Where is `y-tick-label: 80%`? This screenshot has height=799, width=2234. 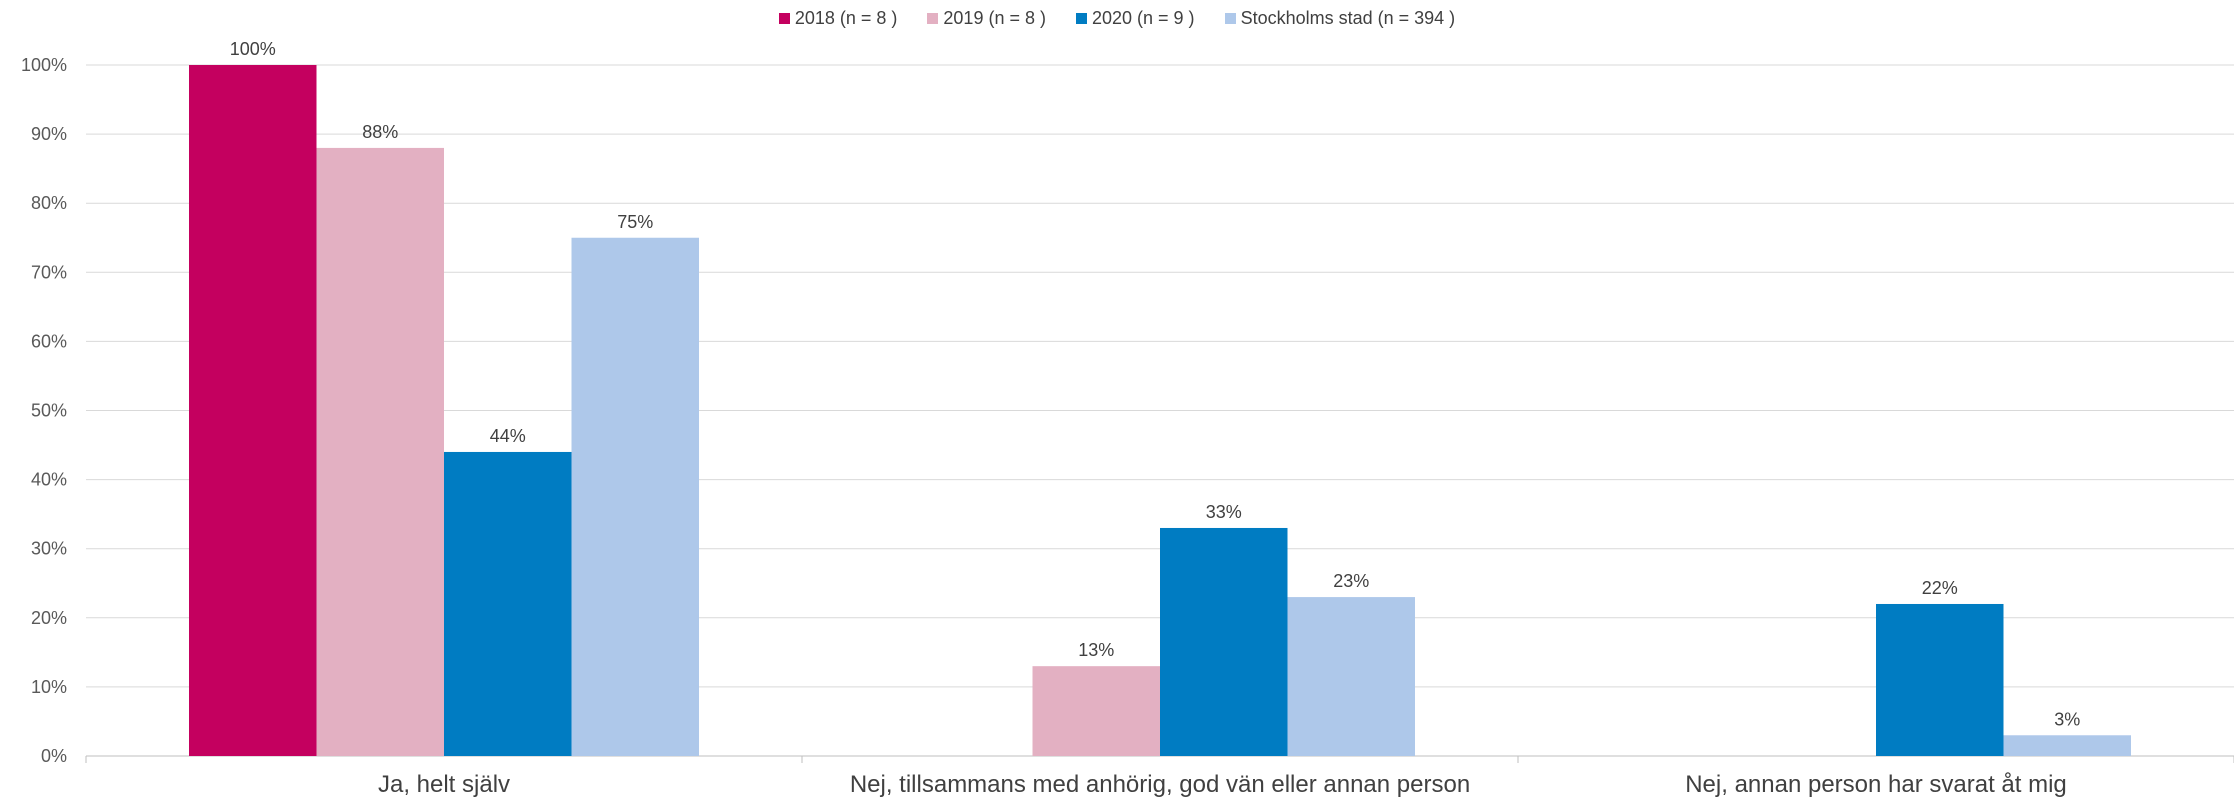
y-tick-label: 80% is located at coordinates (49, 203).